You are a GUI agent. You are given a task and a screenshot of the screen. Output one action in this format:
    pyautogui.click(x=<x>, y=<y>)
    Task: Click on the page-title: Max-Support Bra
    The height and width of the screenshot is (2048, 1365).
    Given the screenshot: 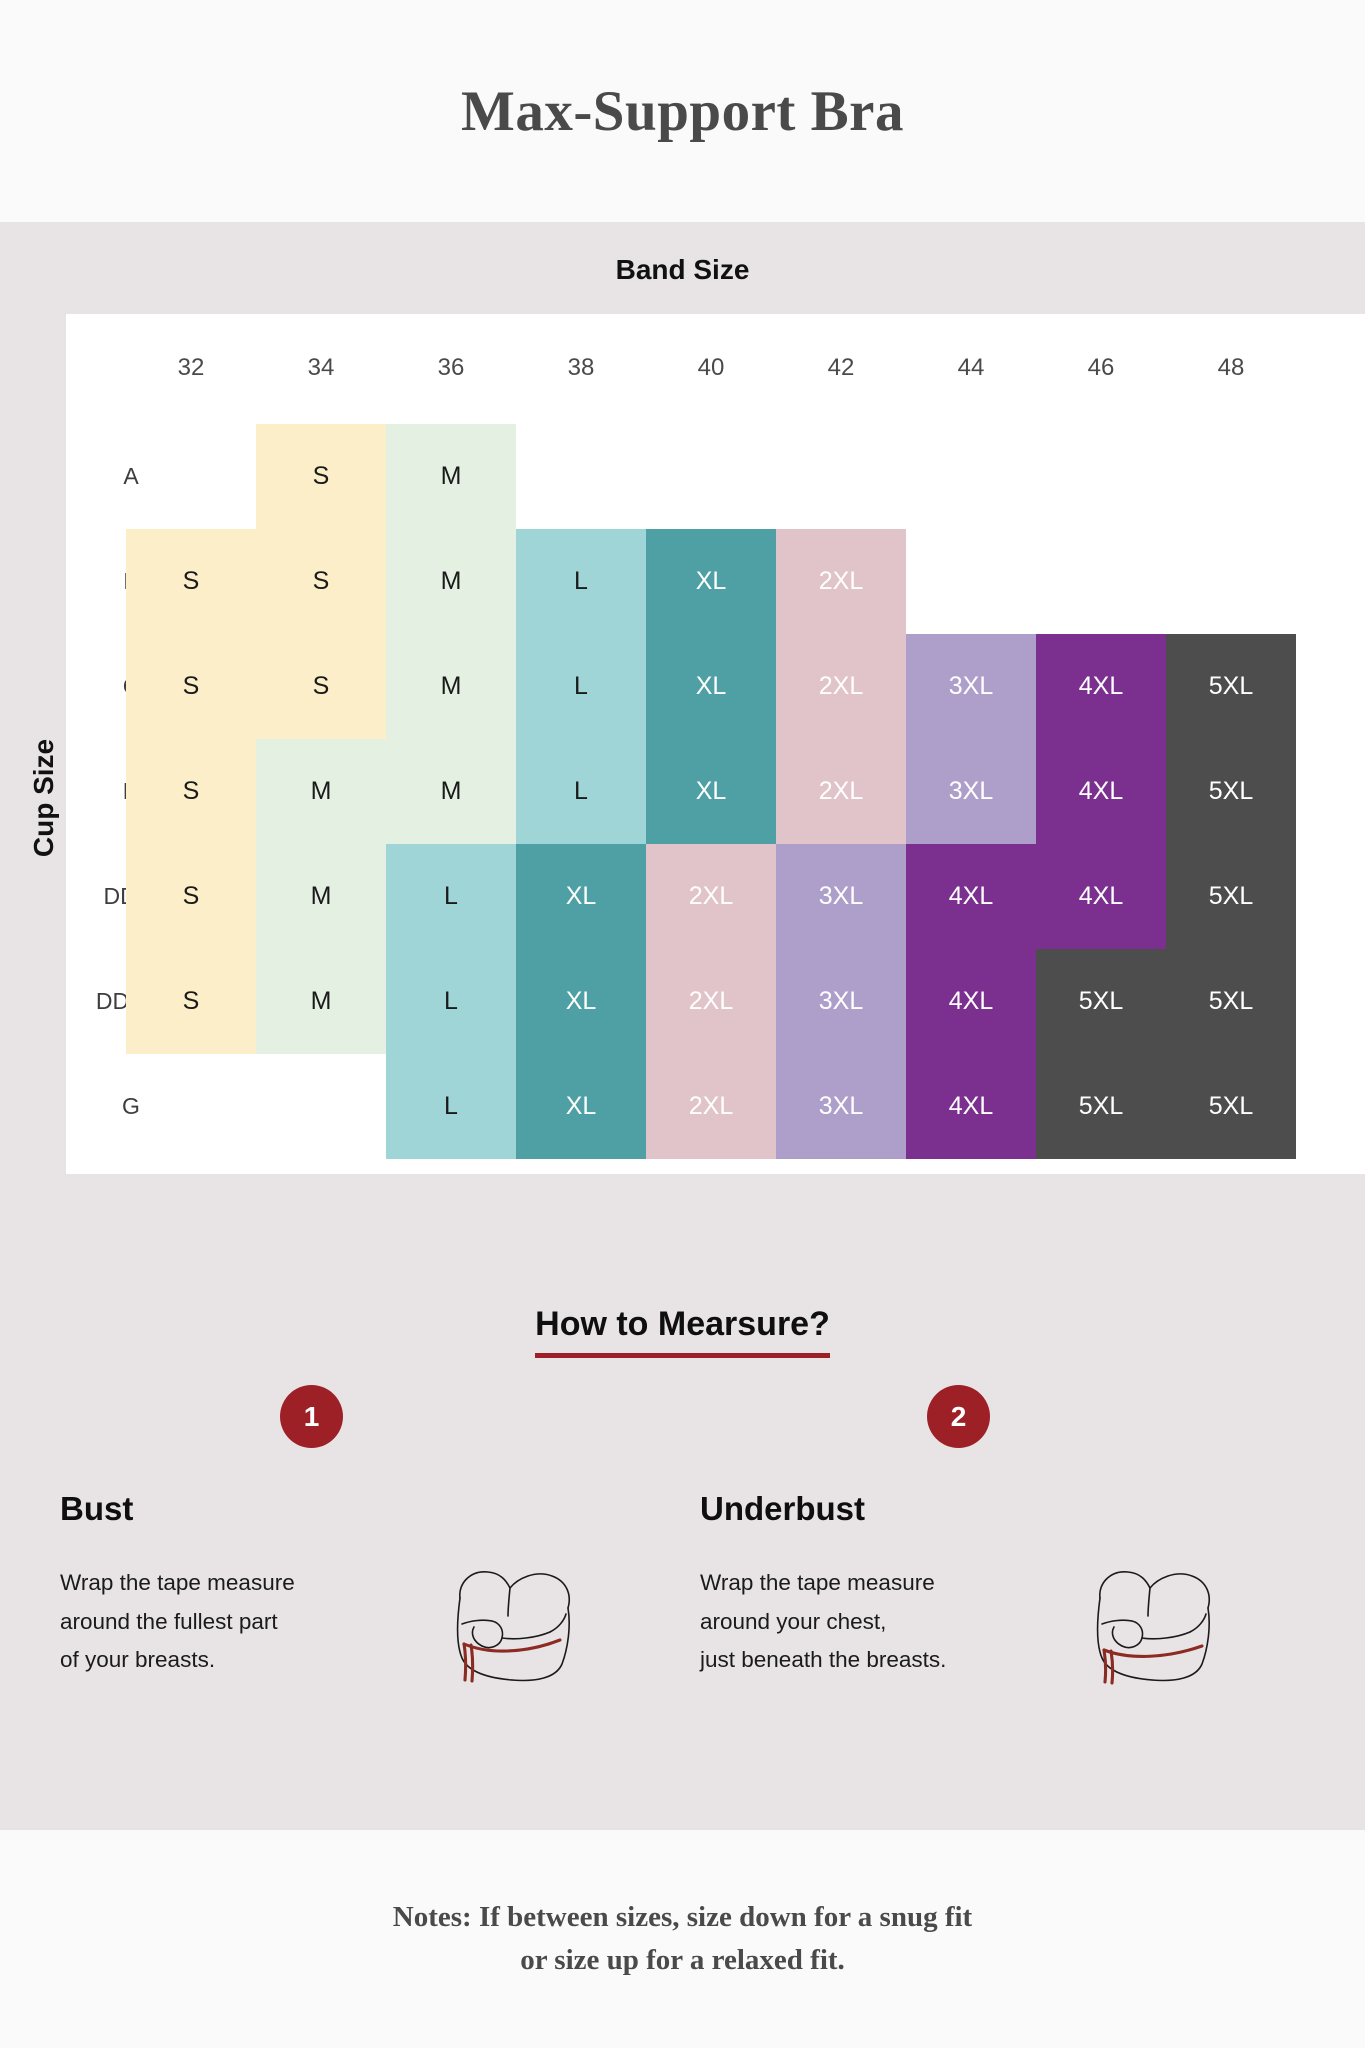 What is the action you would take?
    pyautogui.click(x=682, y=111)
    